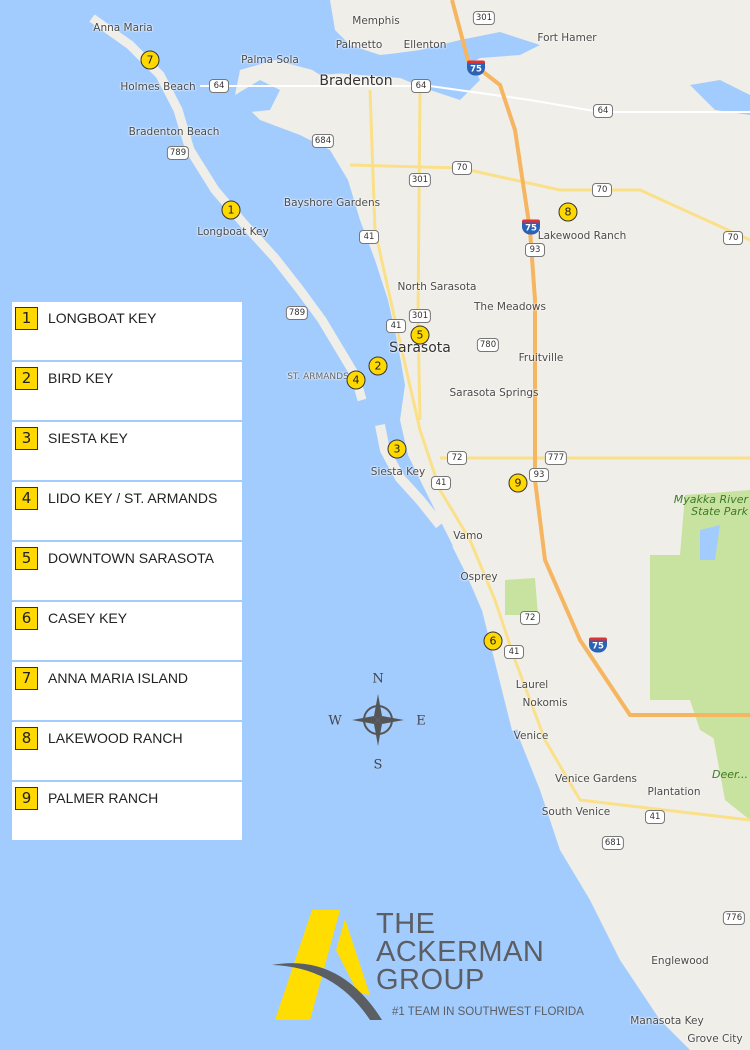  I want to click on logo-mark-icon, so click(327, 965).